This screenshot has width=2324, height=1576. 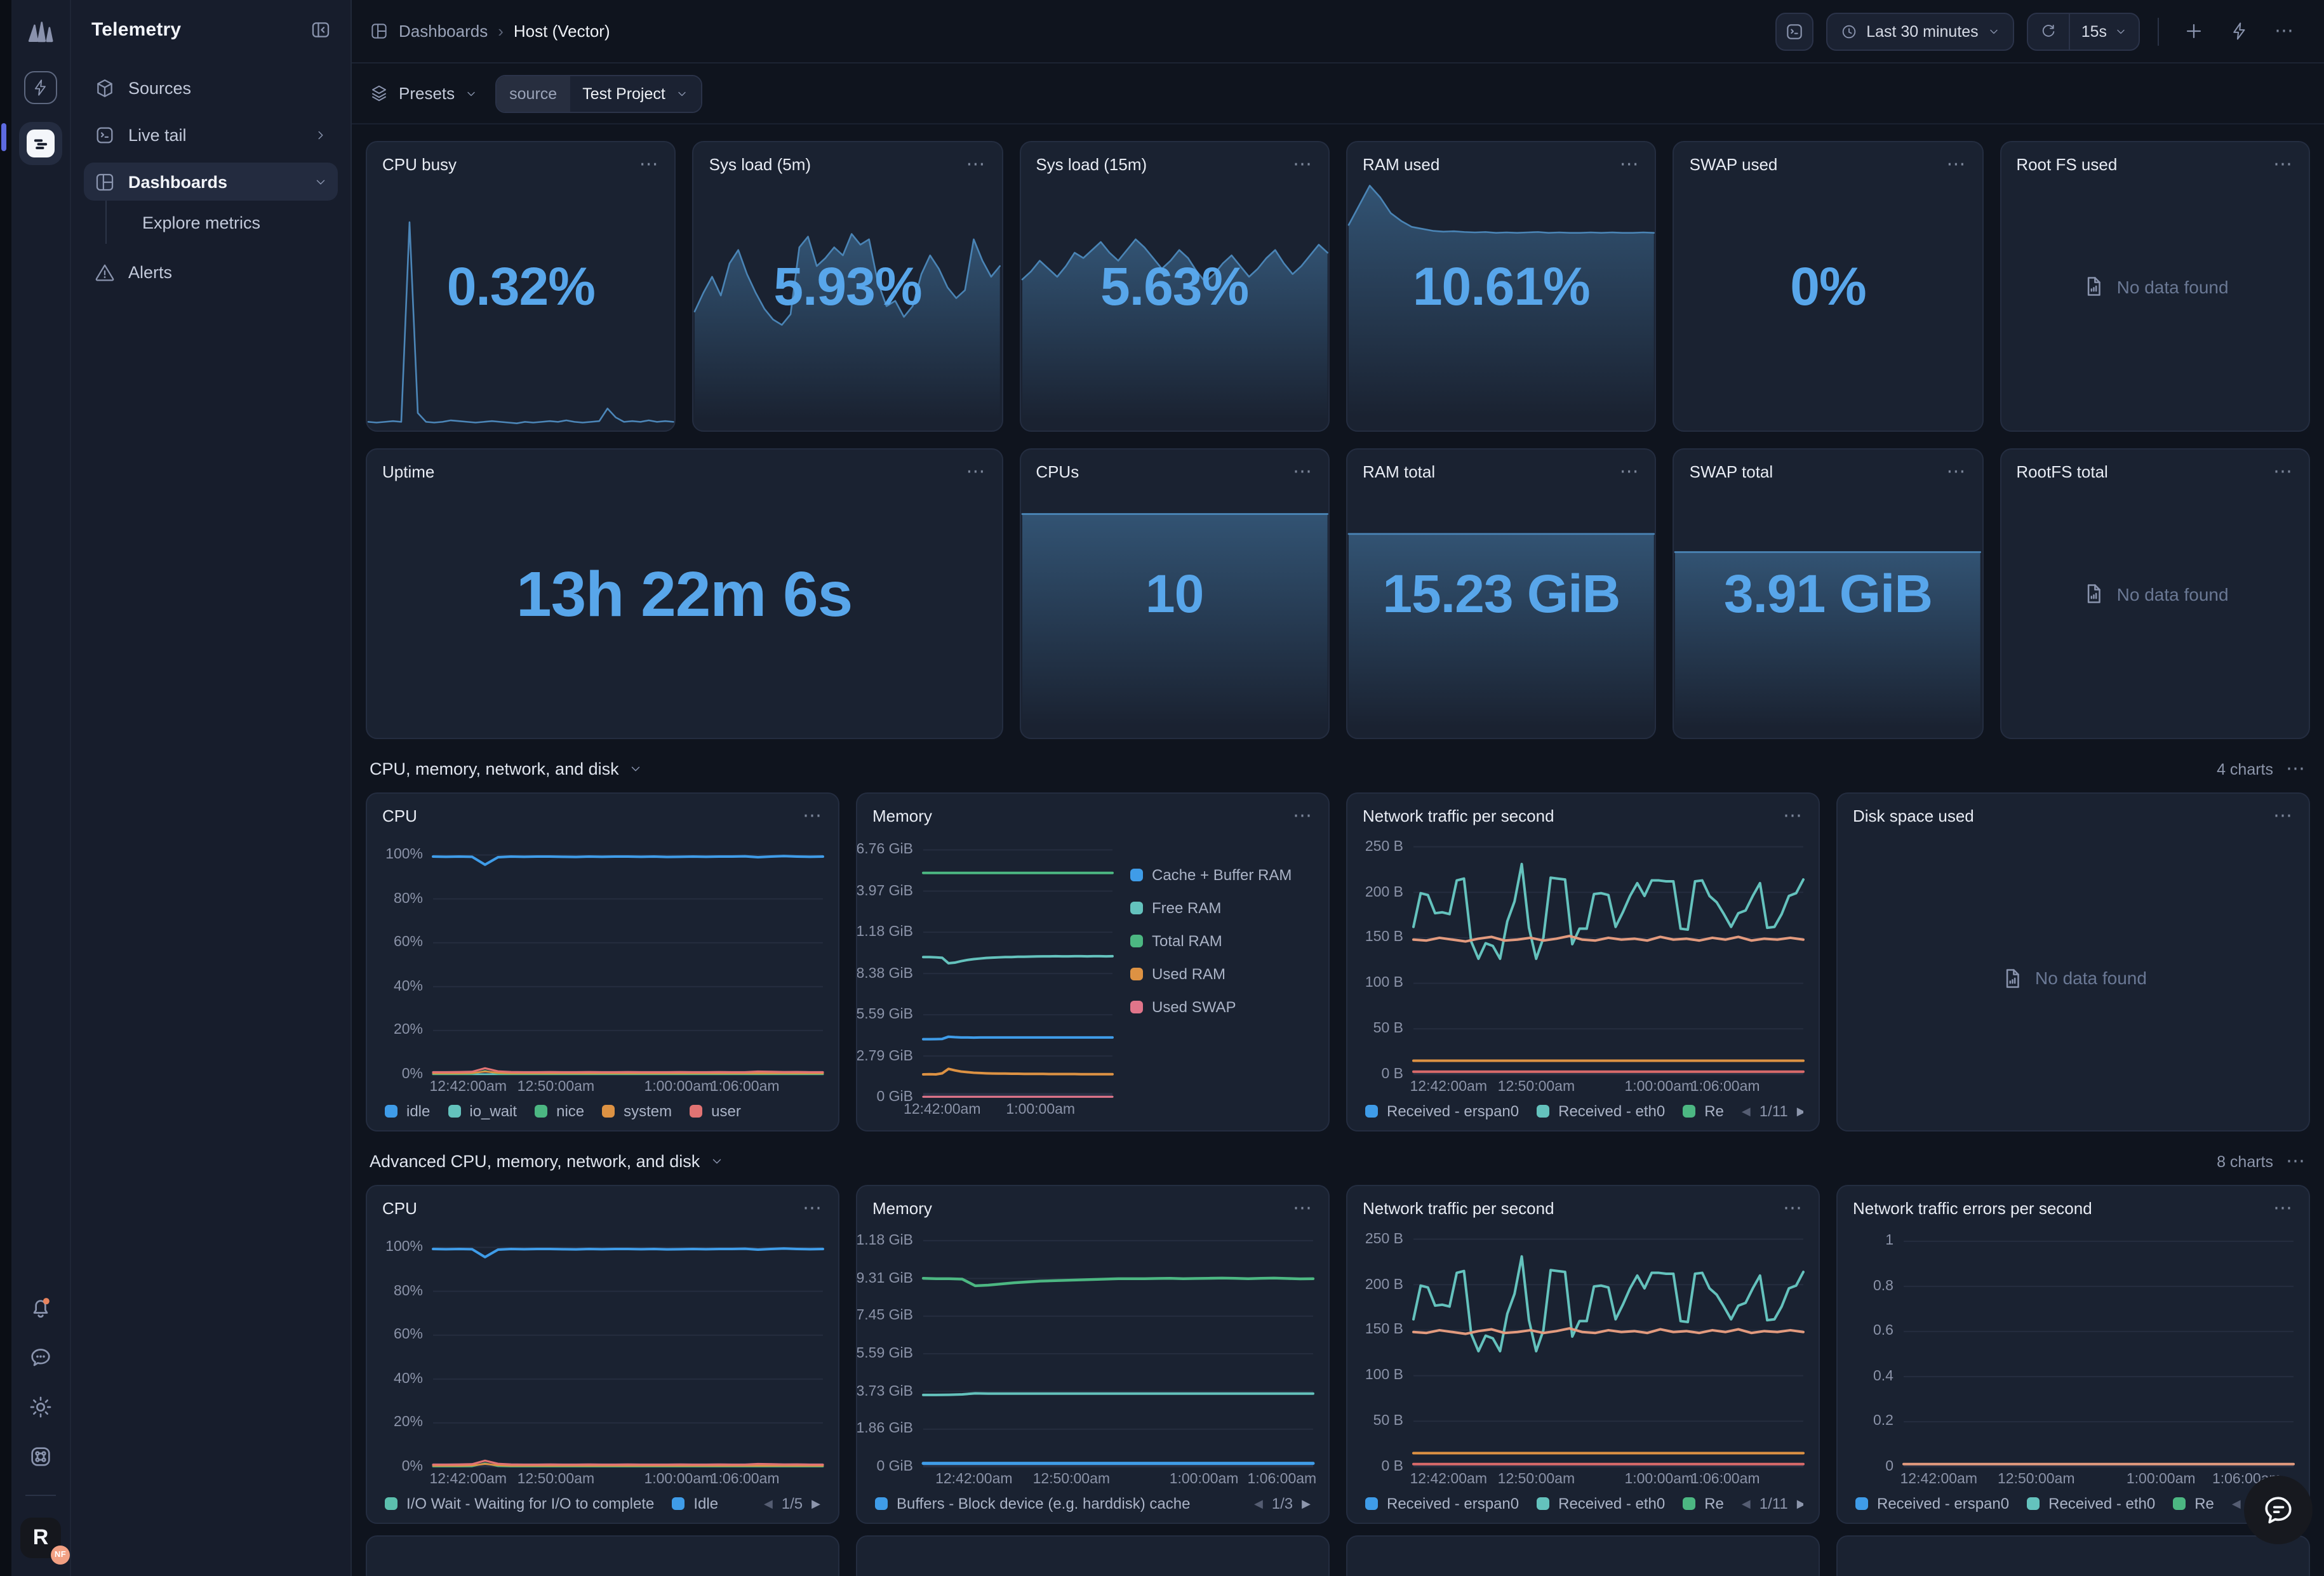 What do you see at coordinates (5, 788) in the screenshot?
I see `window-edge` at bounding box center [5, 788].